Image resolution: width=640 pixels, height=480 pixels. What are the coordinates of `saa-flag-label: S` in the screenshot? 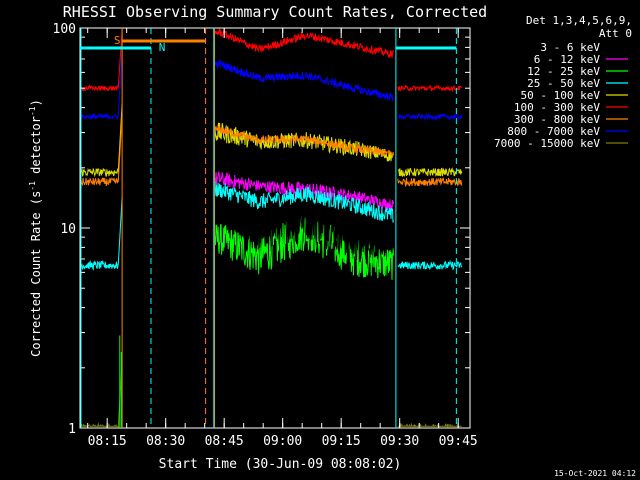 It's located at (117, 40).